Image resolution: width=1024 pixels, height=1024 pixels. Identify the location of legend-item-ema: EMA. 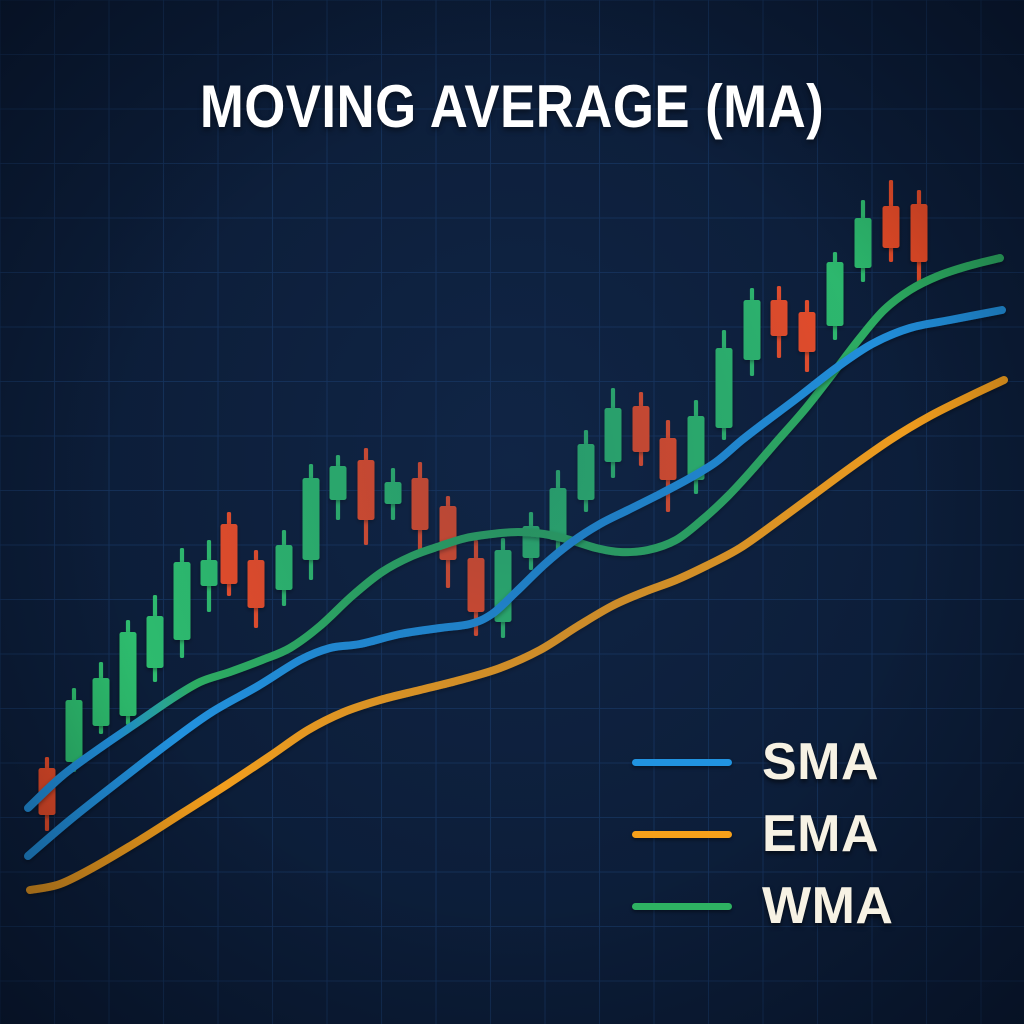
(797, 834).